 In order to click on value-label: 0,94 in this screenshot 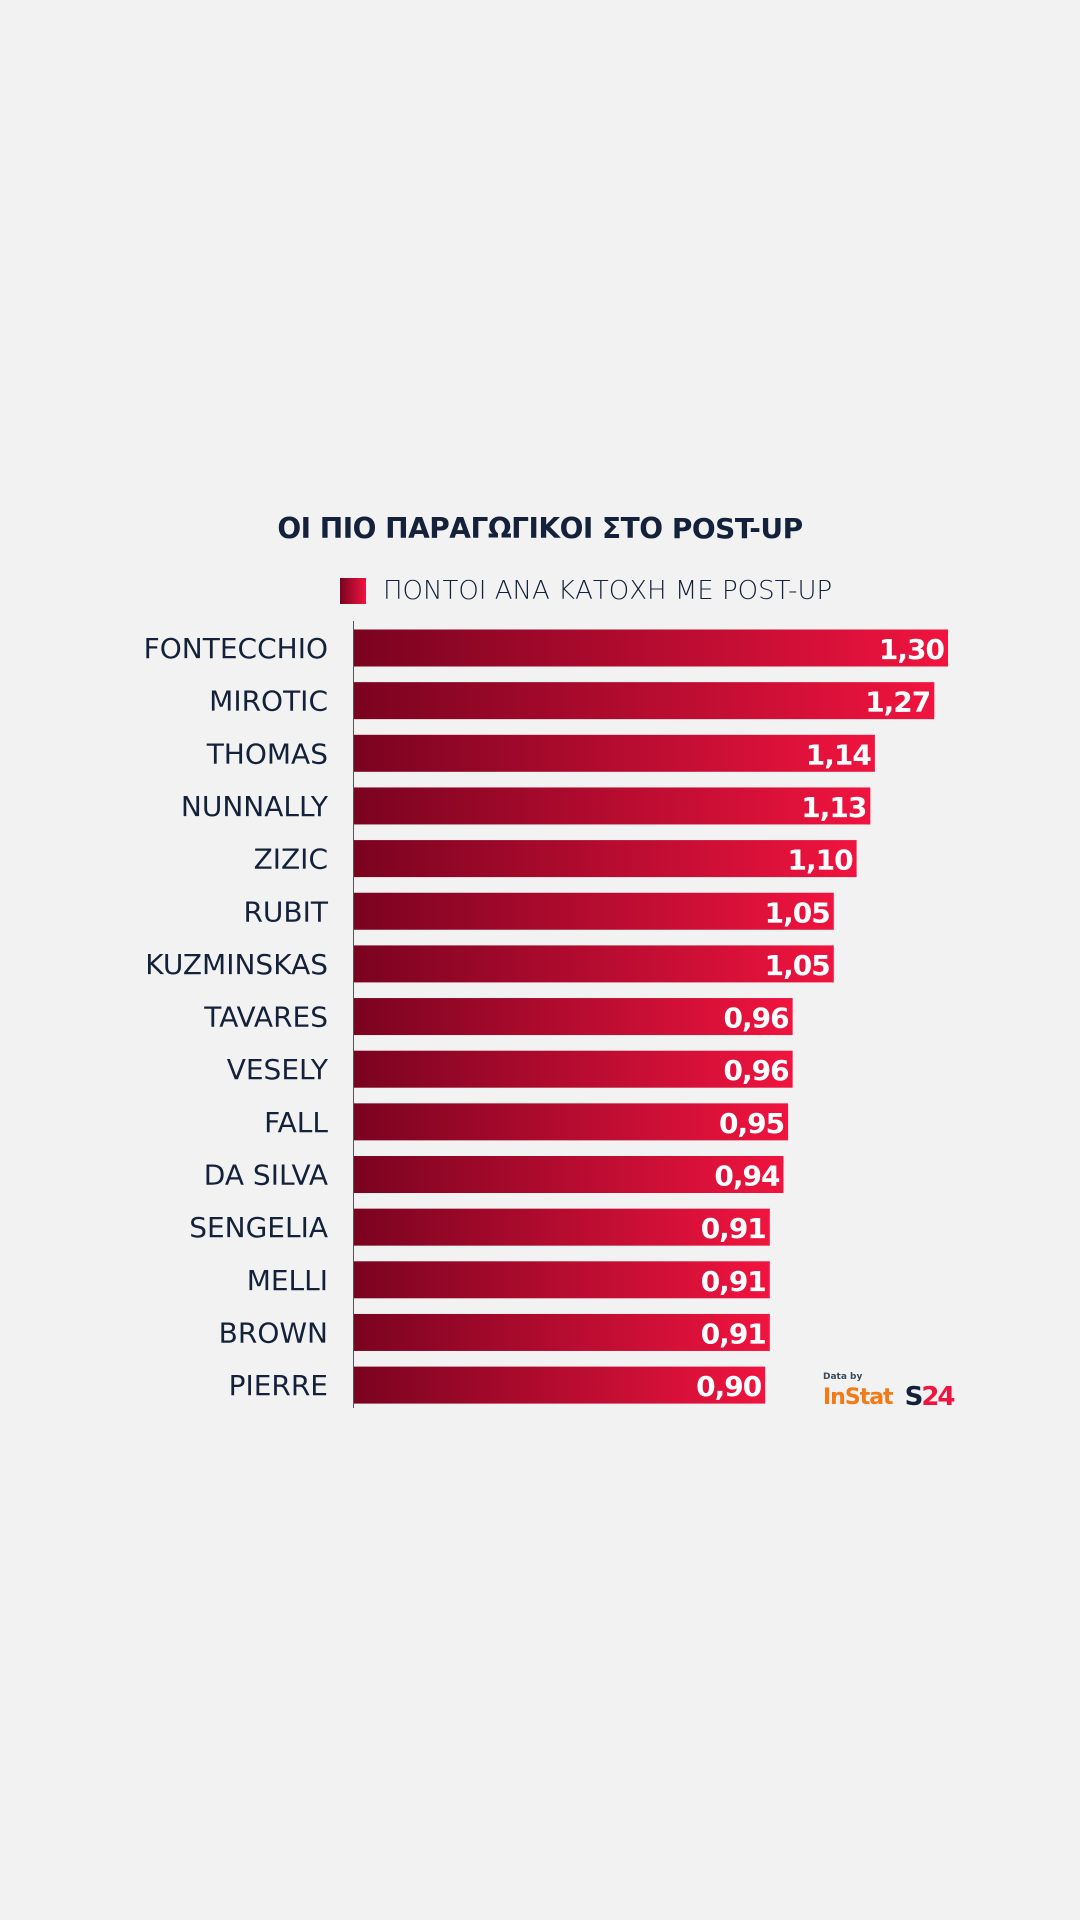, I will do `click(747, 1176)`.